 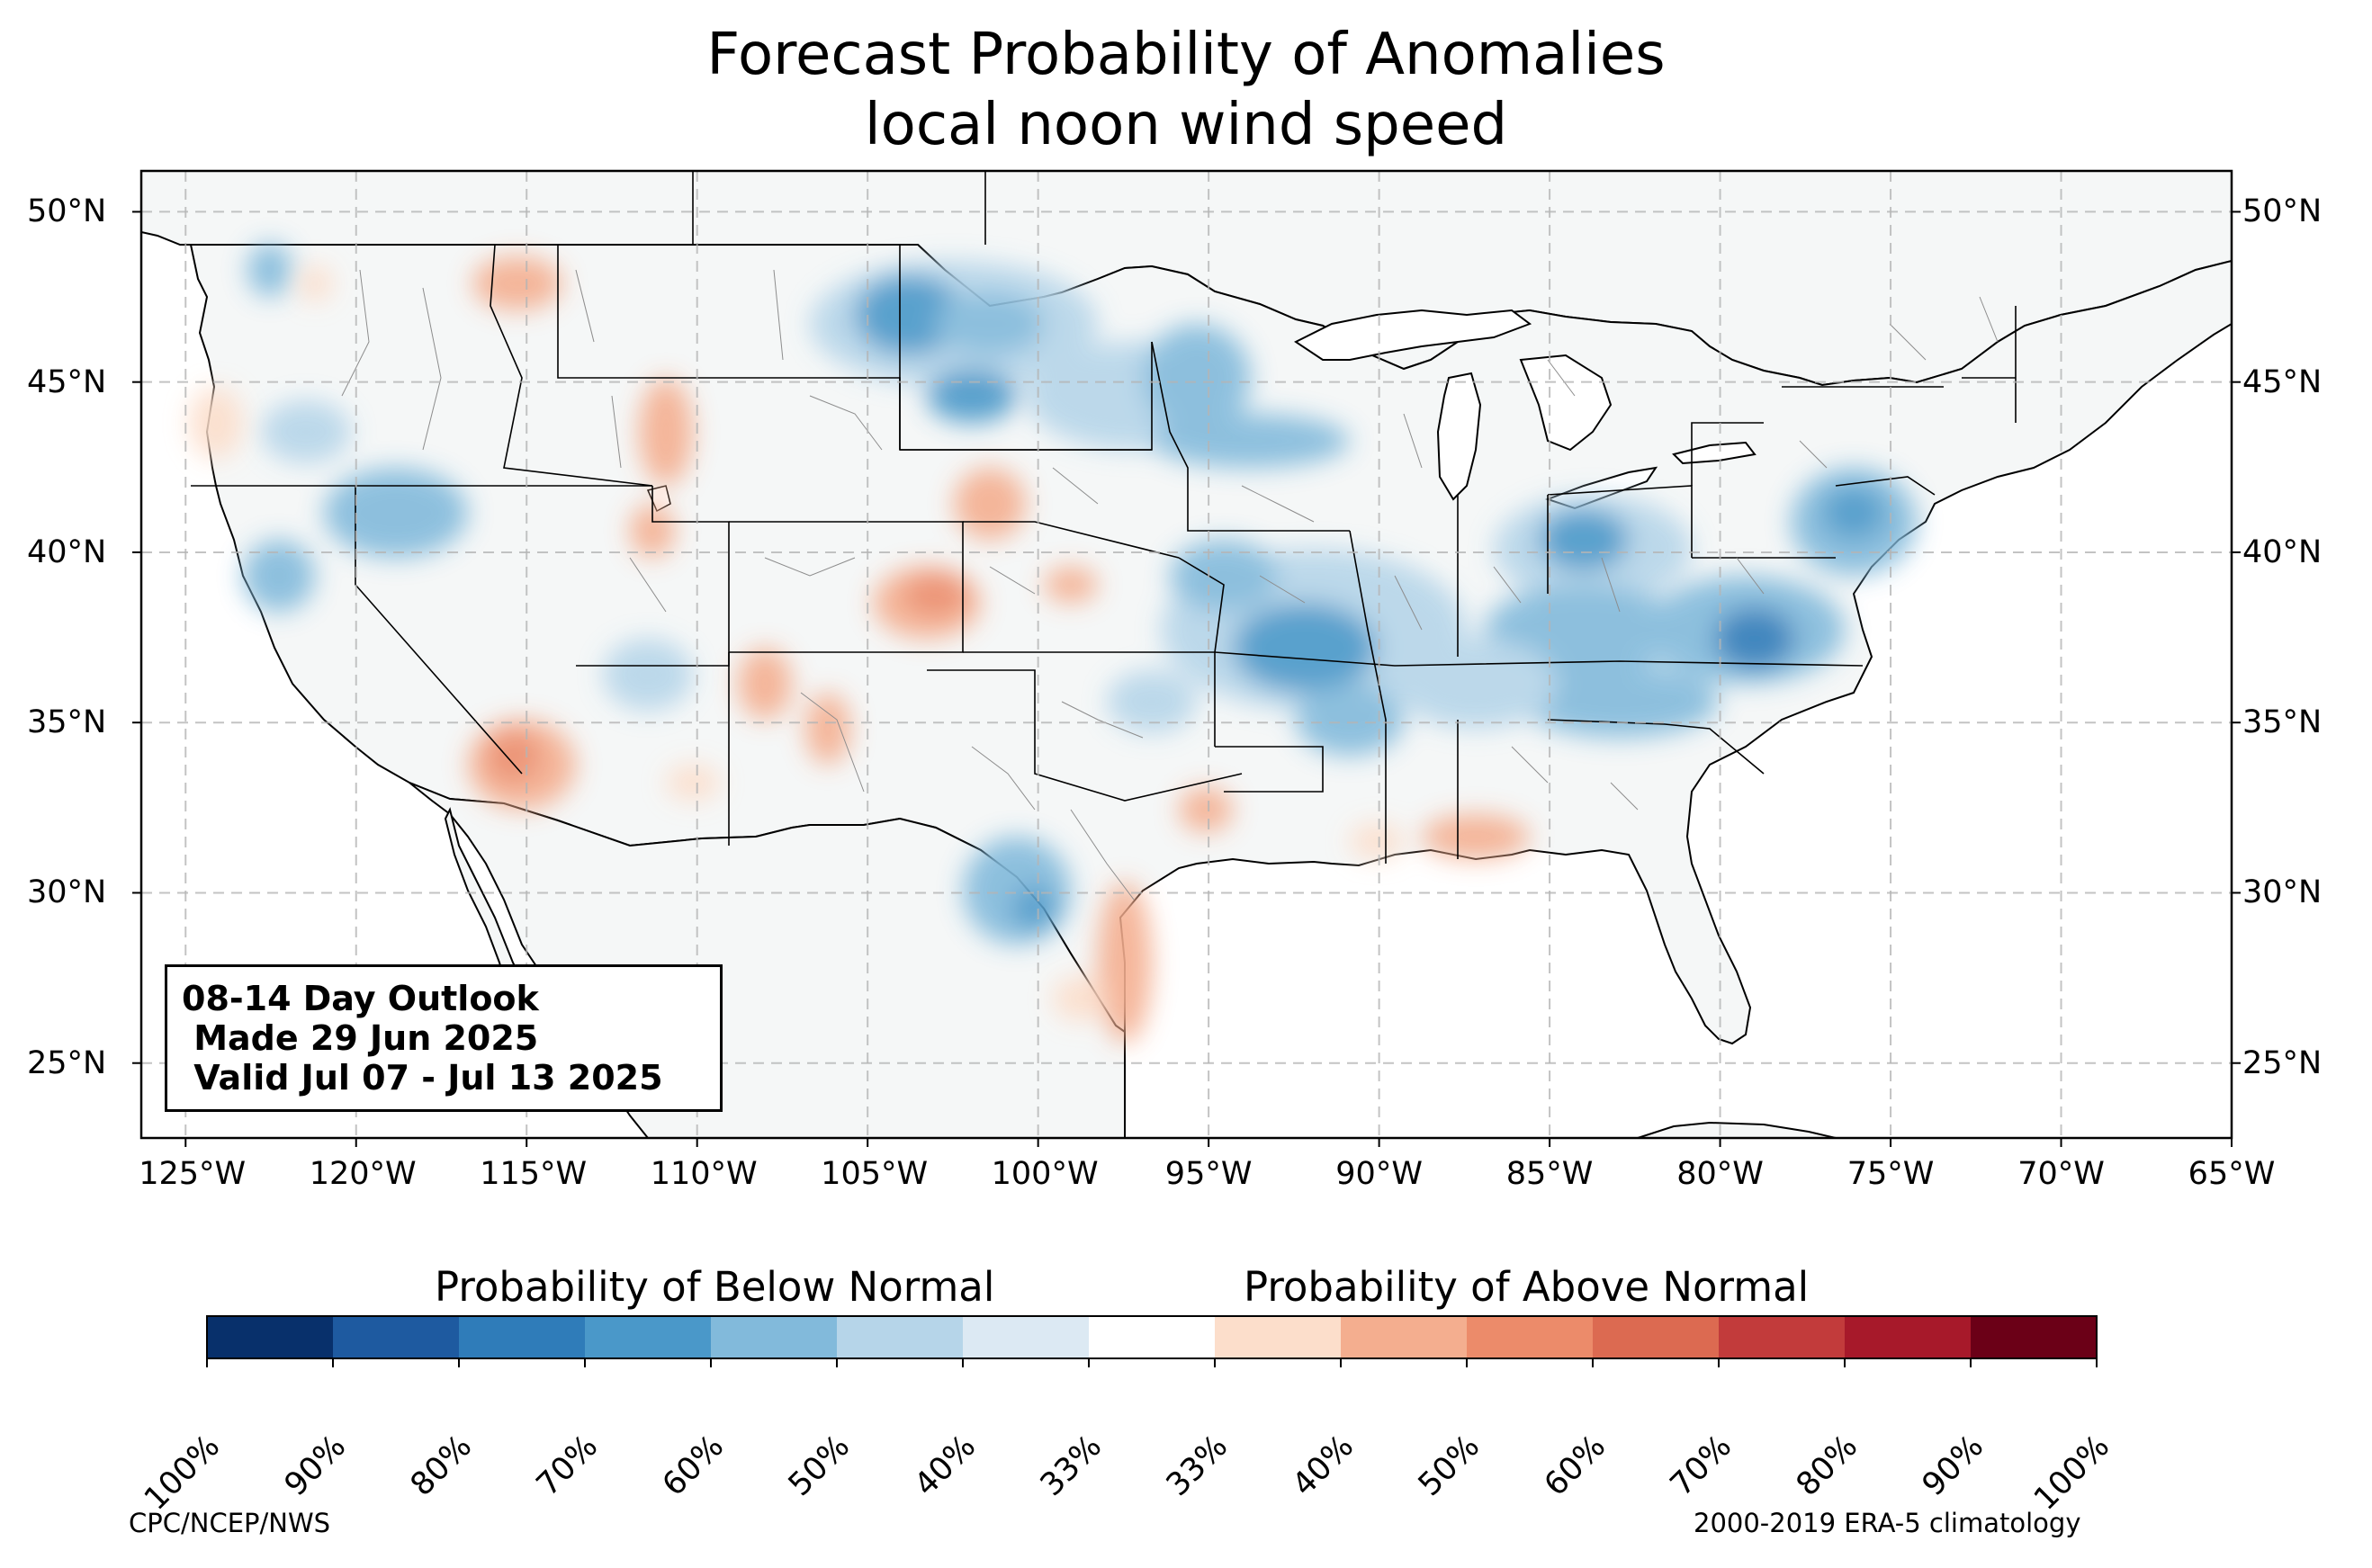 I want to click on lon-tick-label: 80°W, so click(x=1720, y=1174).